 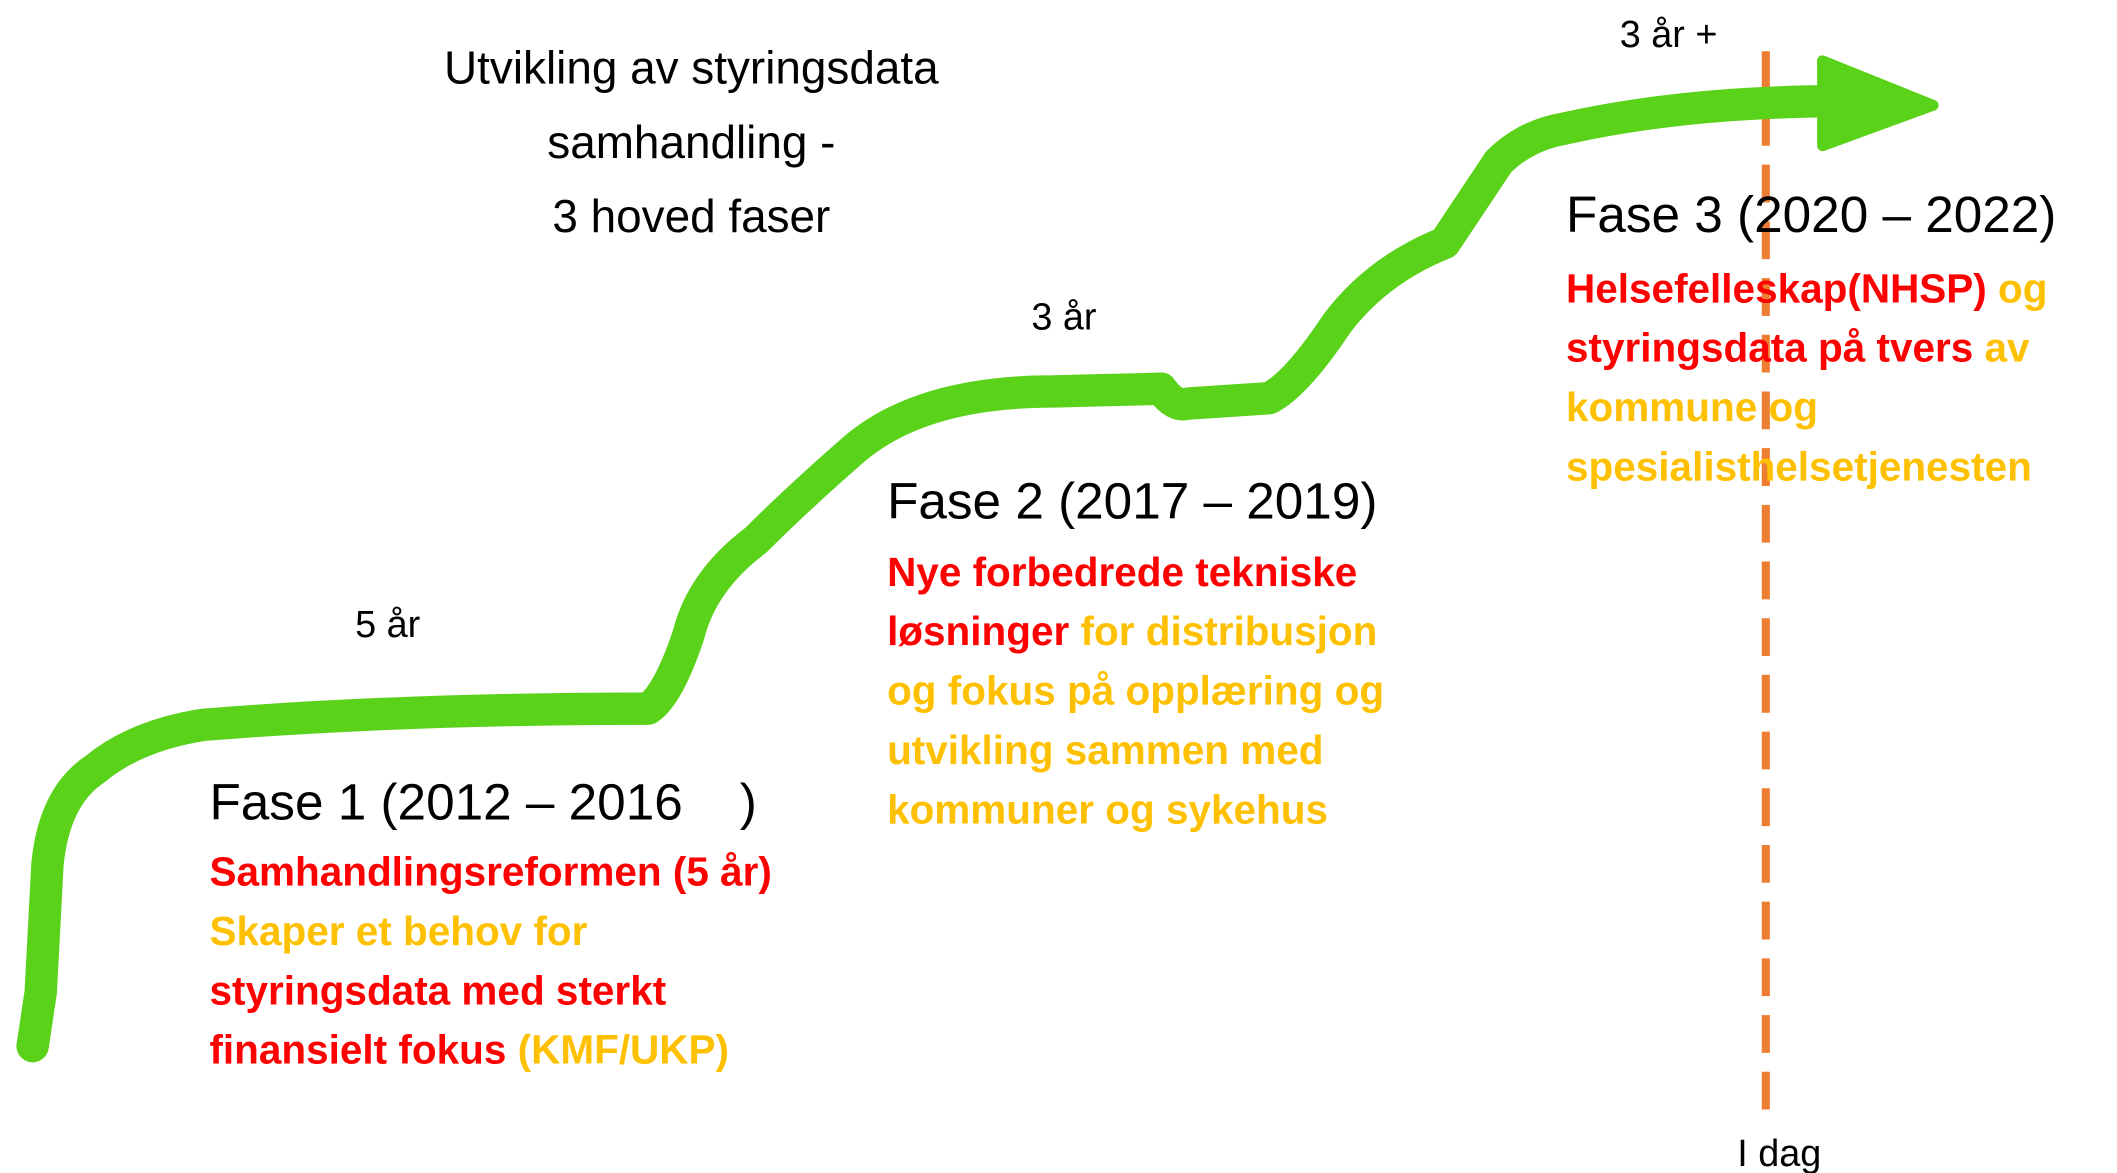 I want to click on text-run: og fokus på opplæring og, so click(x=1135, y=691).